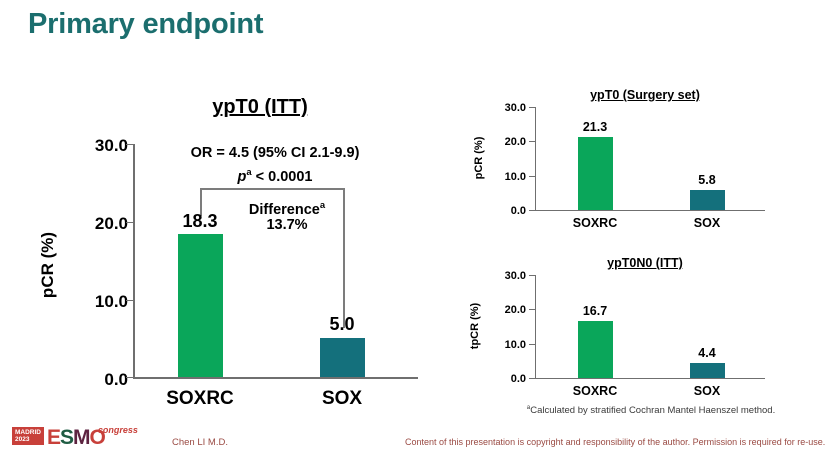  Describe the element at coordinates (707, 353) in the screenshot. I see `bar-value-sox-ypt0n0: 4.4` at that location.